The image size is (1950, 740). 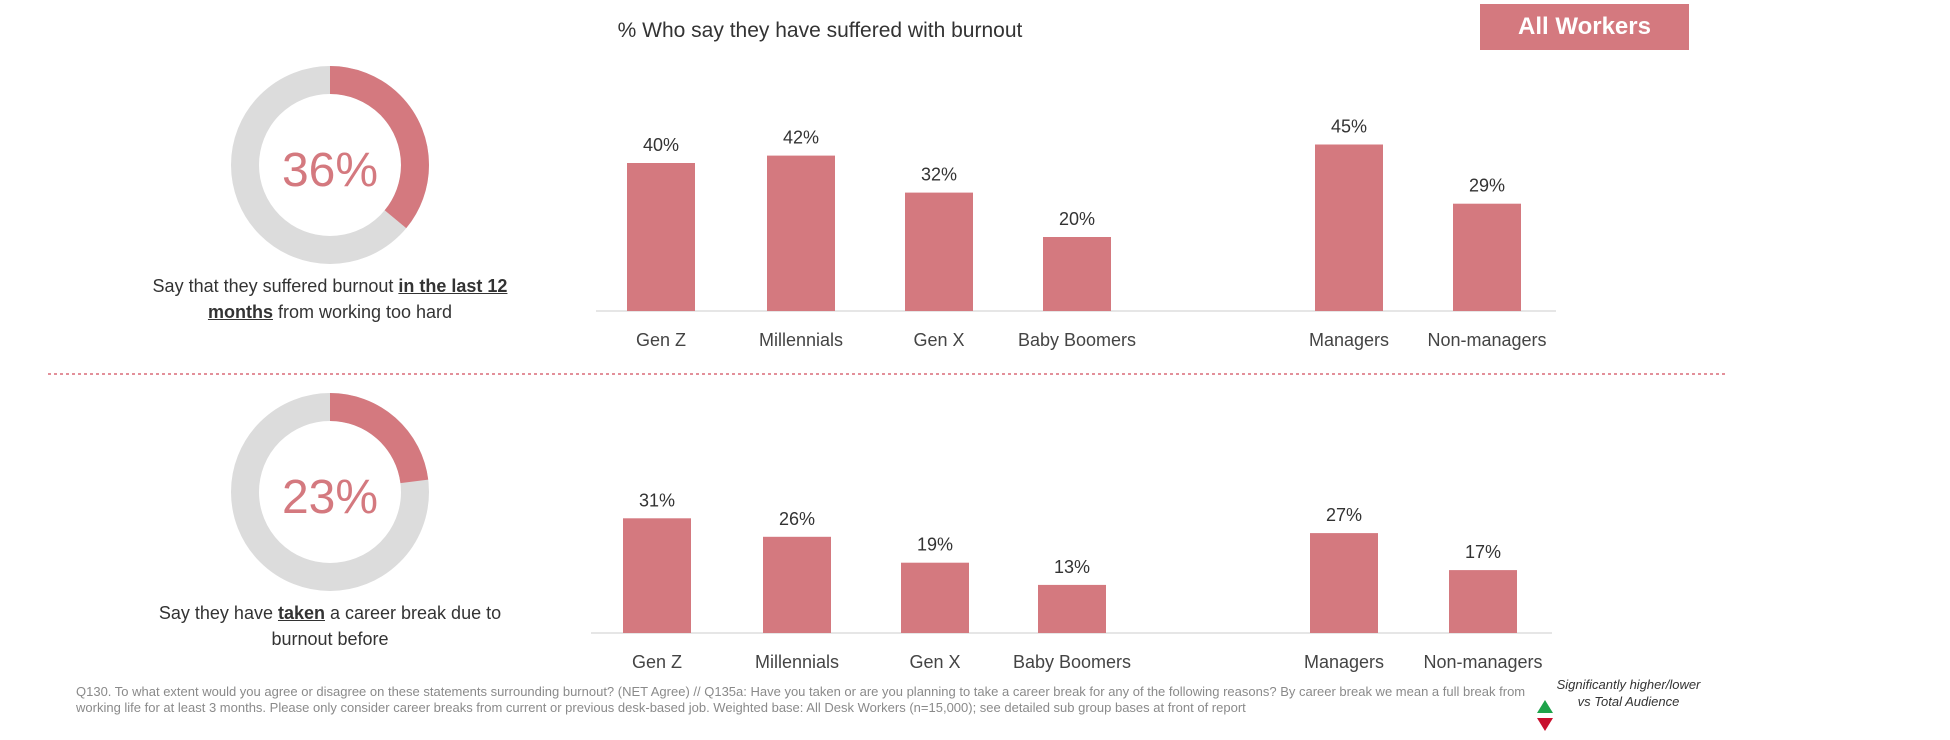 I want to click on data-label: 45%, so click(x=1349, y=127).